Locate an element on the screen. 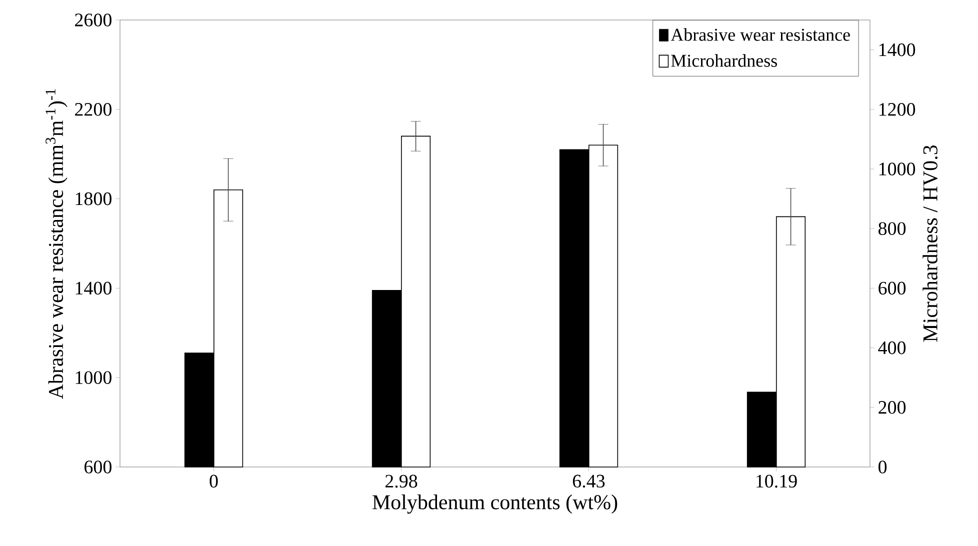 The image size is (978, 546). x-tick-label: 2.98 is located at coordinates (401, 481).